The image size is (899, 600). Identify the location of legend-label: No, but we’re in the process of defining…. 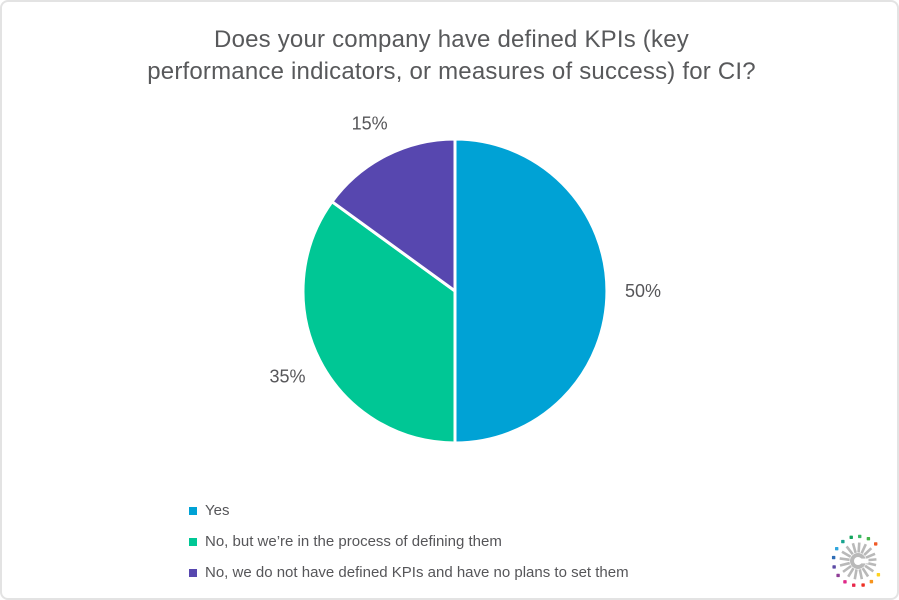
(353, 541).